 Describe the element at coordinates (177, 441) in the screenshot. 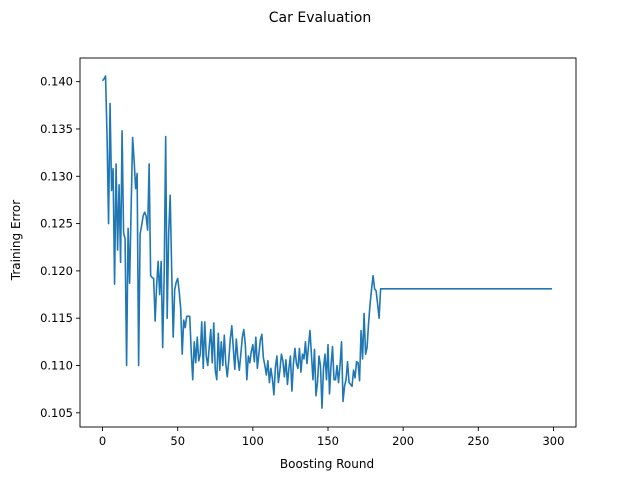

I see `x-tick-label: 50` at that location.